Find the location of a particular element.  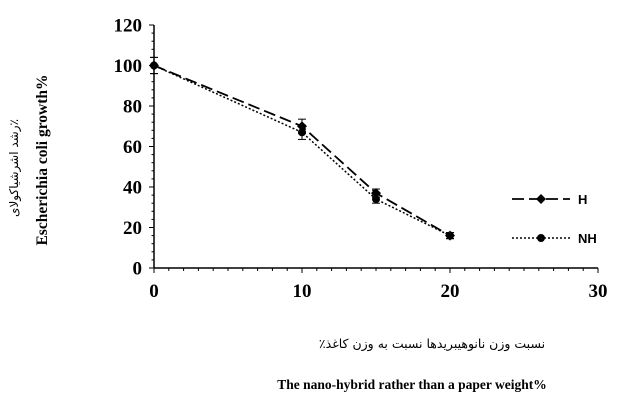

y-tick-label: 60 is located at coordinates (132, 147).